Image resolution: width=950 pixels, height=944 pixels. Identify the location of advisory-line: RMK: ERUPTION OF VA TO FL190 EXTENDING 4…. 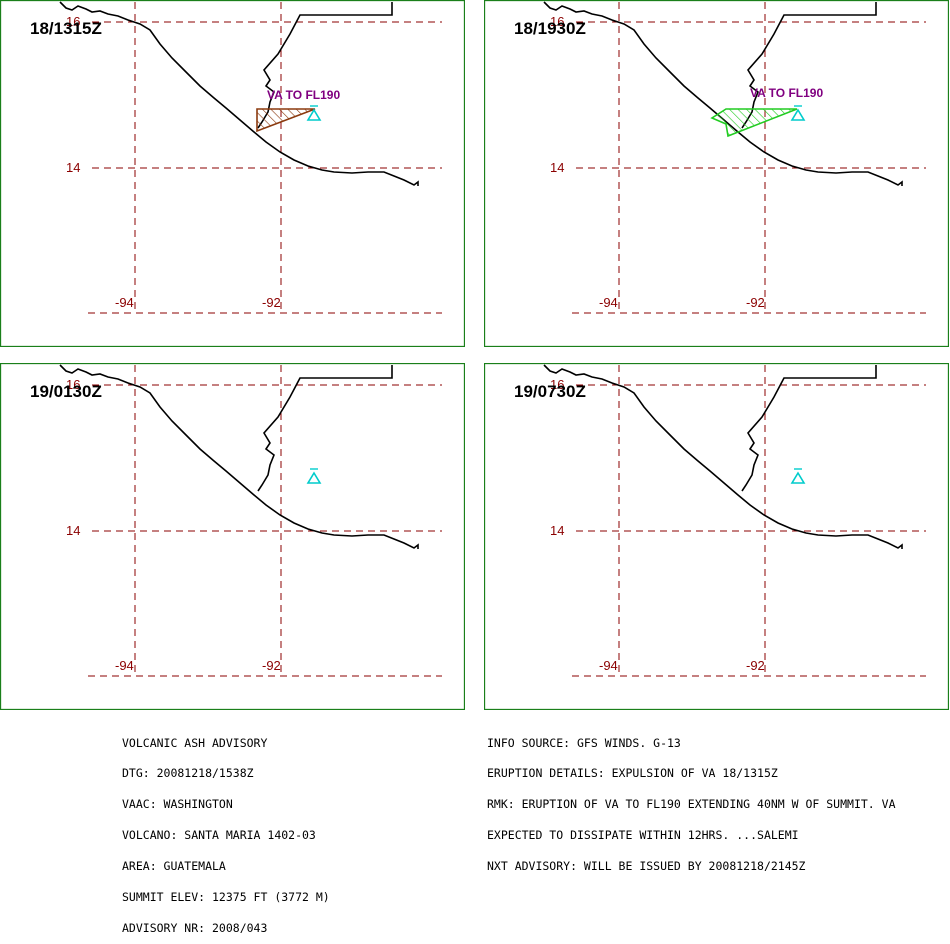
(691, 804).